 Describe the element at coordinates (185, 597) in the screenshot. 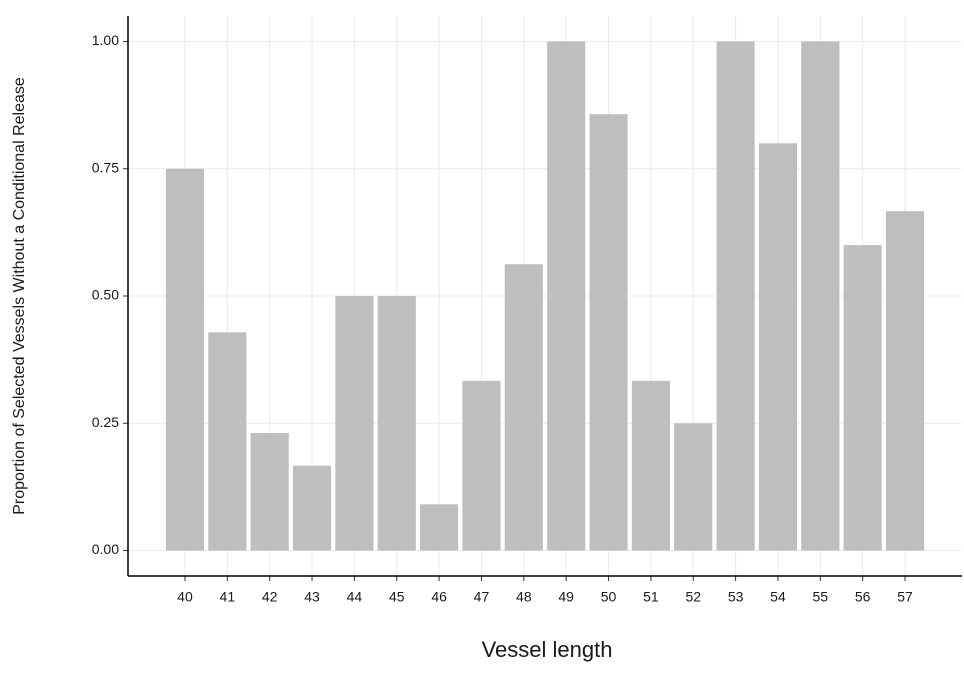

I see `x-tick-label: 40` at that location.